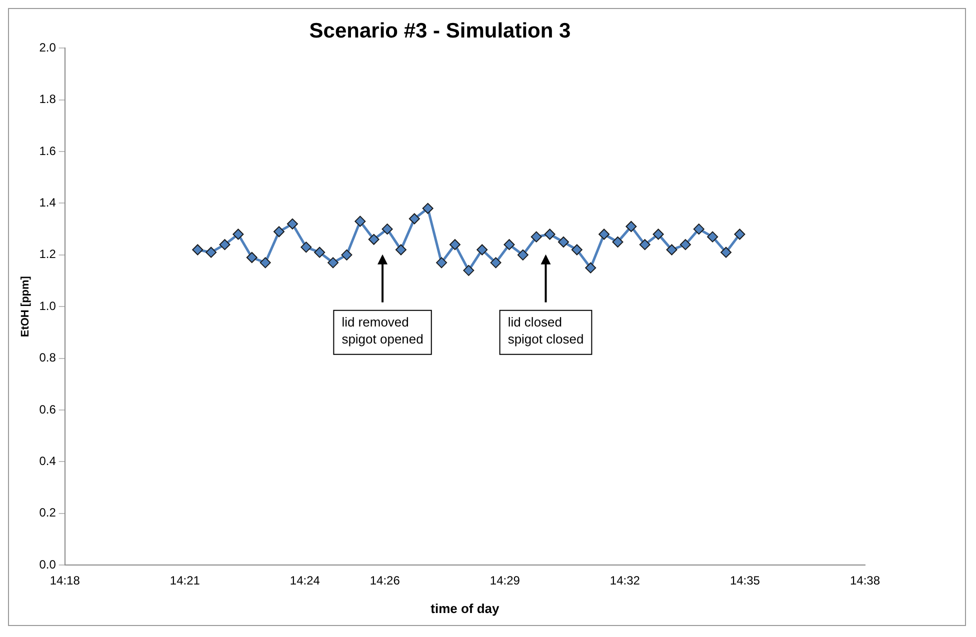 Image resolution: width=976 pixels, height=637 pixels. What do you see at coordinates (625, 581) in the screenshot?
I see `x-tick-label: 14:32` at bounding box center [625, 581].